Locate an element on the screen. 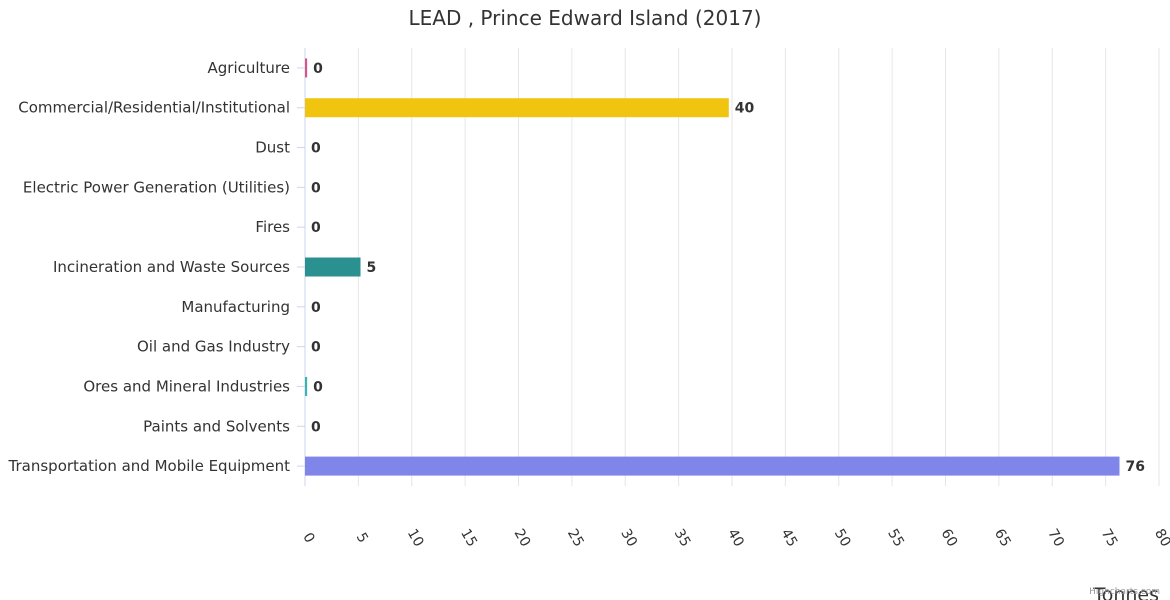 This screenshot has height=600, width=1170. axis-title: Tonnes is located at coordinates (1125, 592).